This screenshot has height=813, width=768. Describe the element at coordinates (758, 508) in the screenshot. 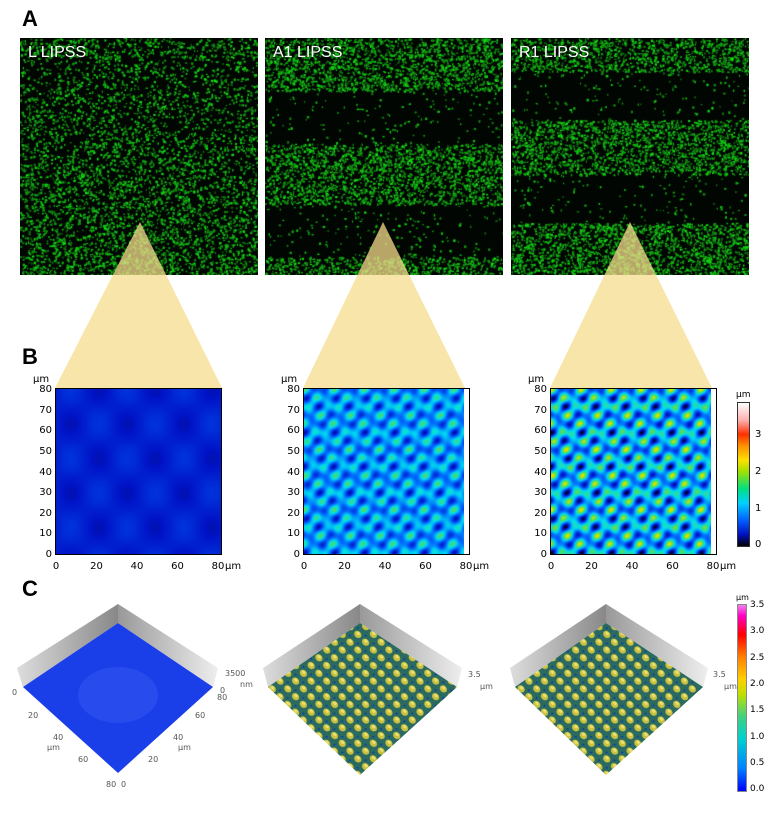

I see `colorbar-tick: 1` at that location.